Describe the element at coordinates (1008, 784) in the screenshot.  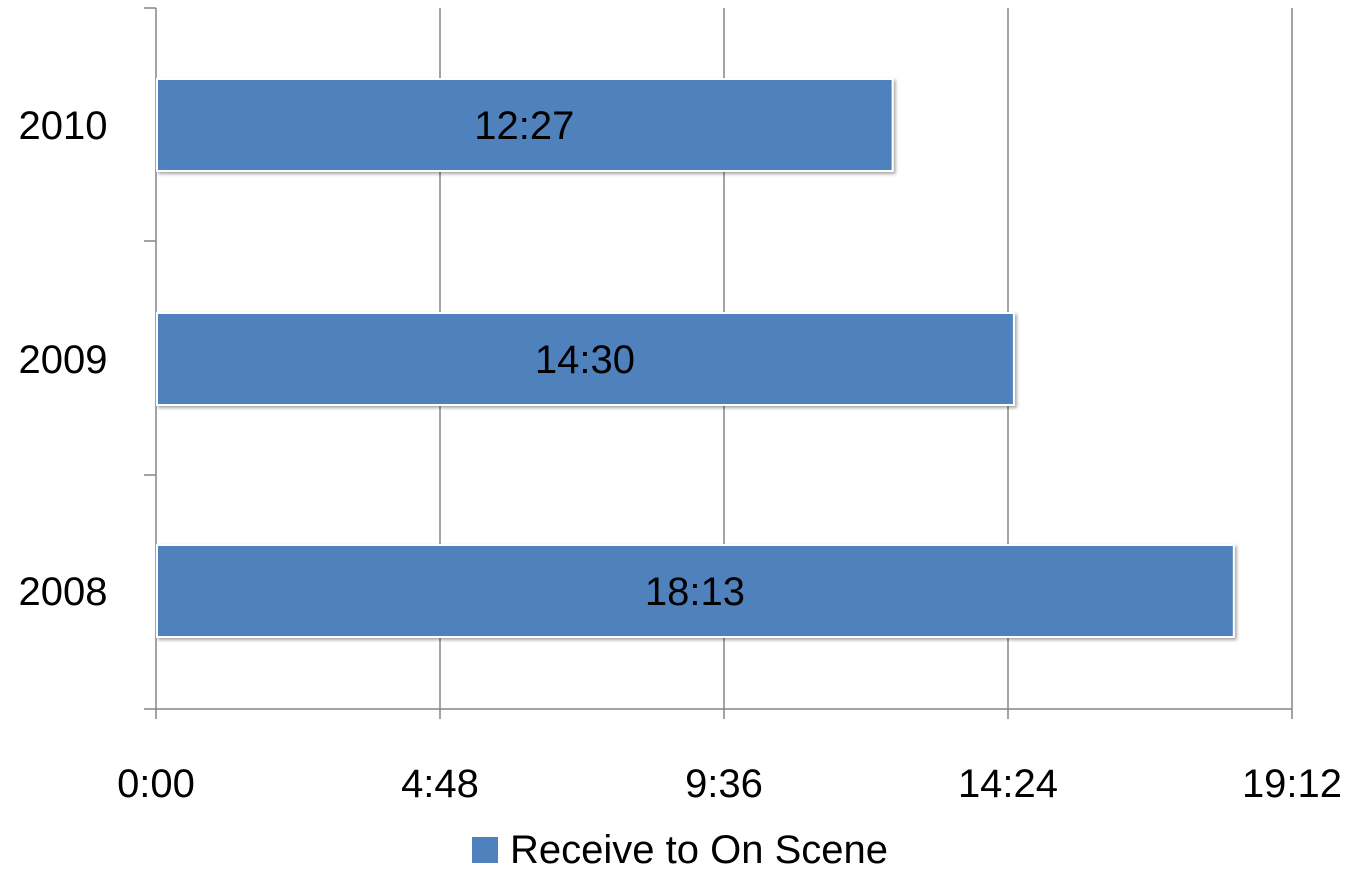
I see `x-tick-label: 14:24` at that location.